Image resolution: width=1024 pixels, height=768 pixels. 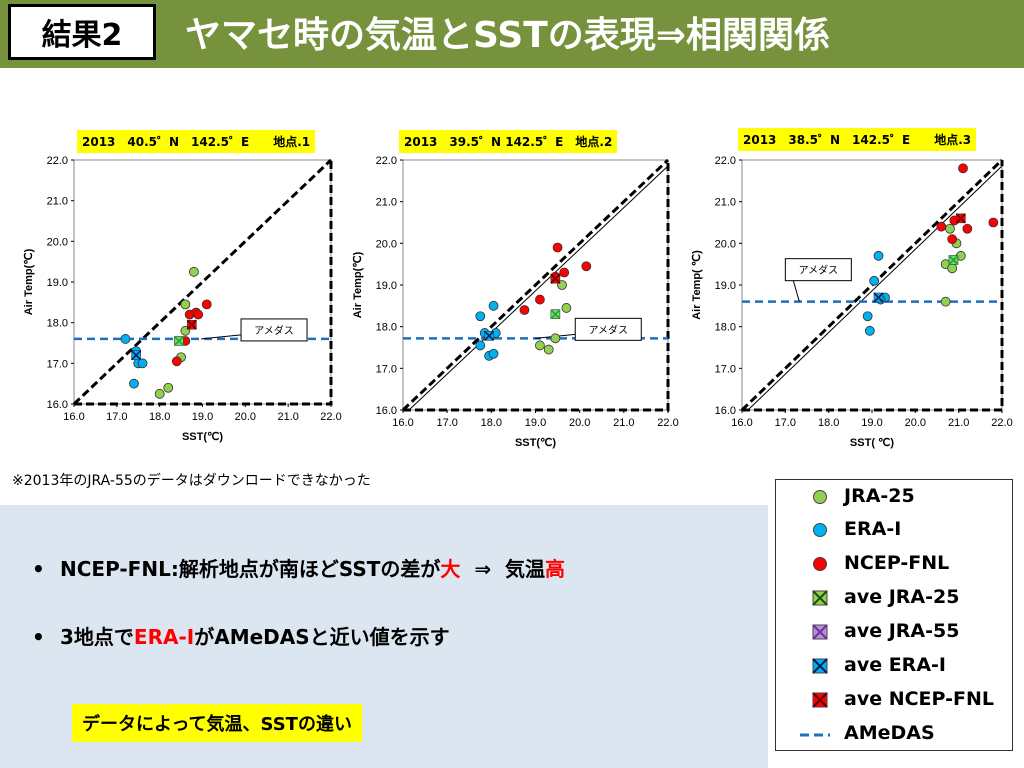 What do you see at coordinates (358, 284) in the screenshot?
I see `y-axis-label: Air Temp(℃)` at bounding box center [358, 284].